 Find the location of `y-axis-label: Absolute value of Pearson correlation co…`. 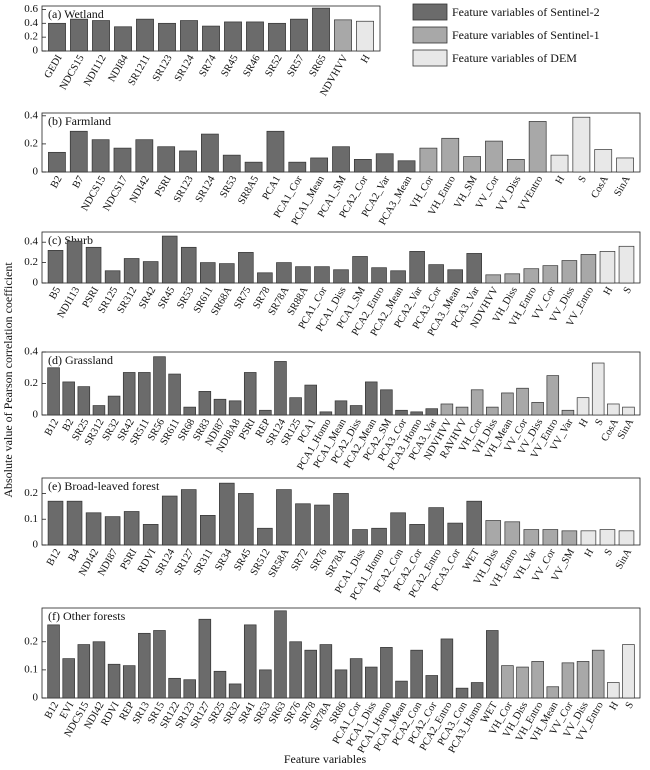

y-axis-label: Absolute value of Pearson correlation co… is located at coordinates (8, 380).